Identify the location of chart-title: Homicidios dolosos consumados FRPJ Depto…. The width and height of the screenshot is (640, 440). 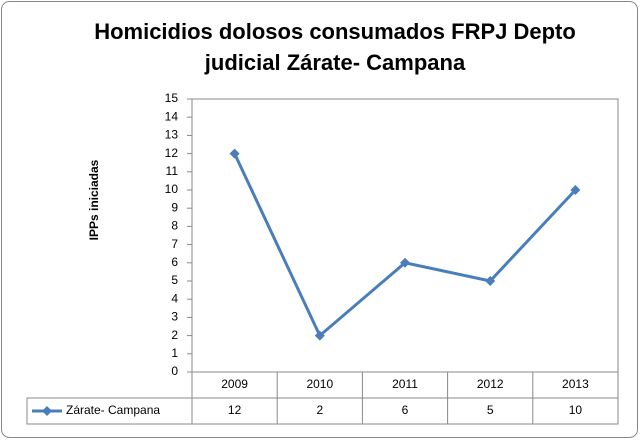
(335, 47).